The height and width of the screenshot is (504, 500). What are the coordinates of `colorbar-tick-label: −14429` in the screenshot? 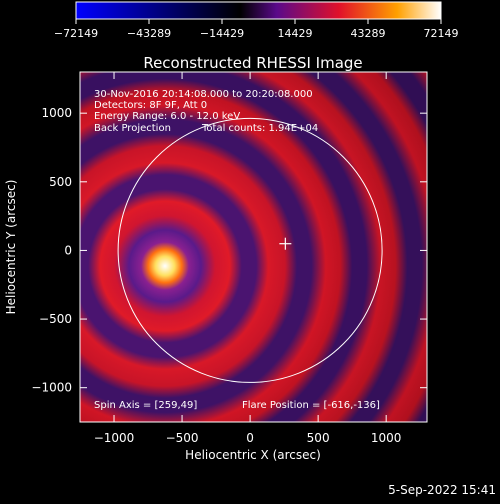 It's located at (222, 33).